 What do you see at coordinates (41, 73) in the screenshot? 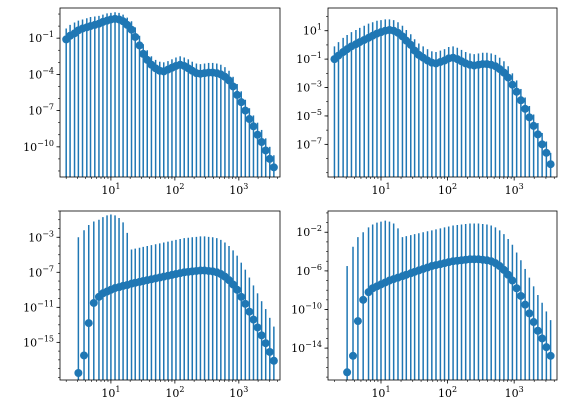
I see `y-tick-label: 10⁻⁴` at bounding box center [41, 73].